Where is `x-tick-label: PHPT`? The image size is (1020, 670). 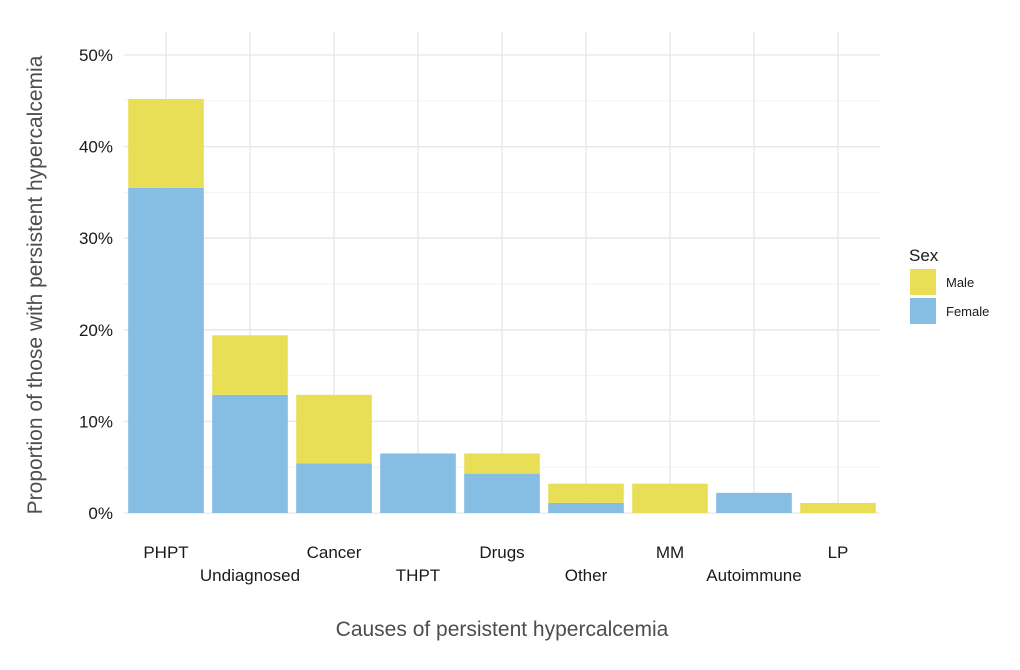 x-tick-label: PHPT is located at coordinates (165, 552).